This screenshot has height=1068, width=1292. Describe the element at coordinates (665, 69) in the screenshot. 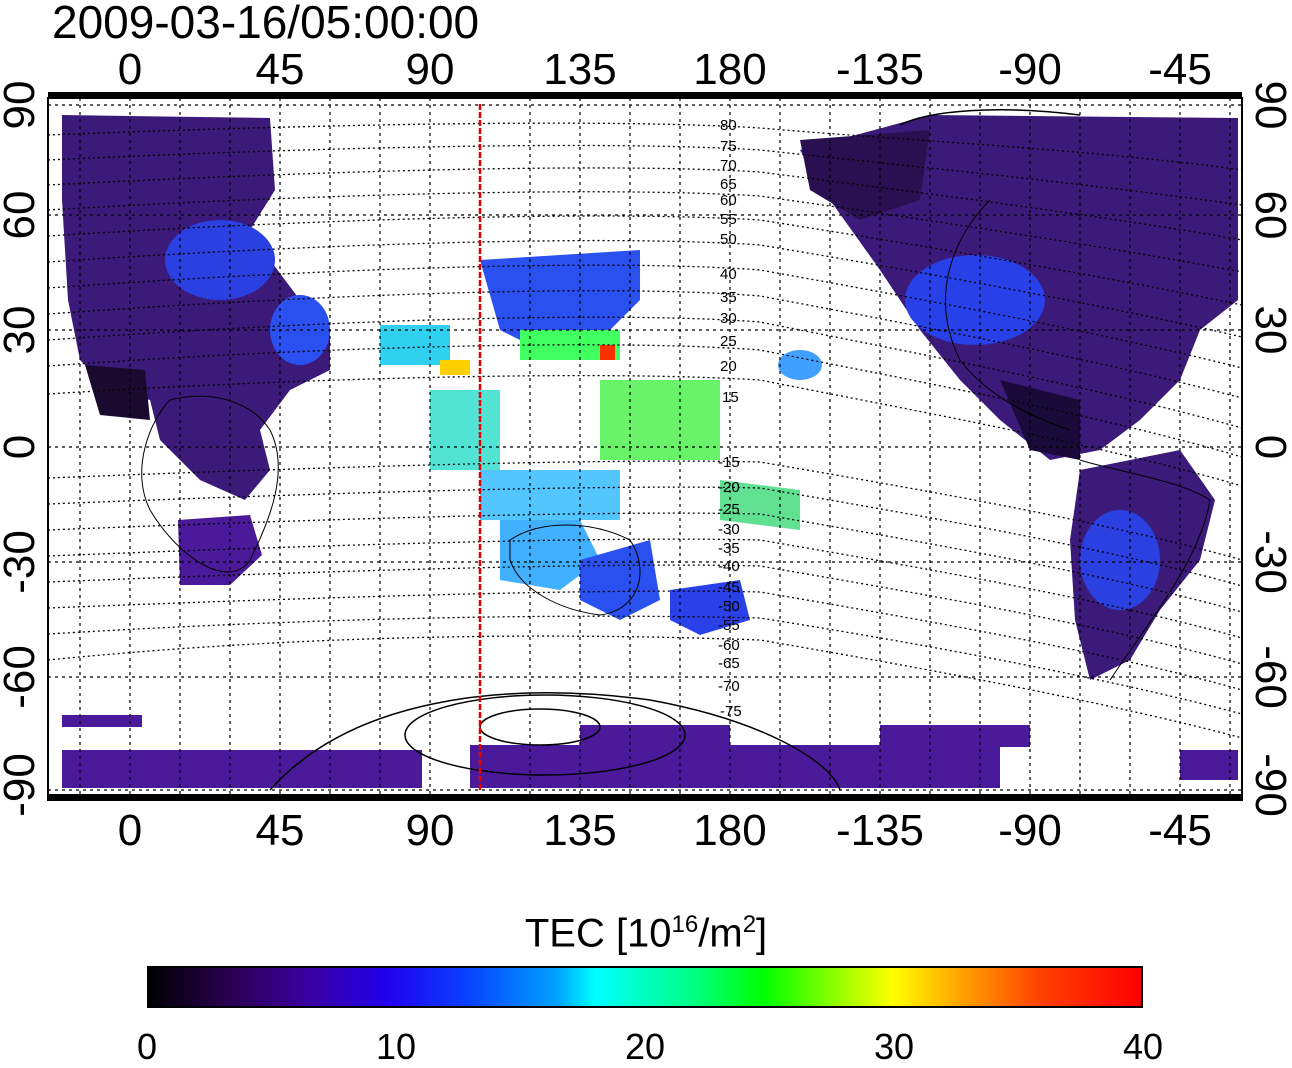

I see `x-axis-top: 0 45 90 135 180 -135 -90 -45` at that location.